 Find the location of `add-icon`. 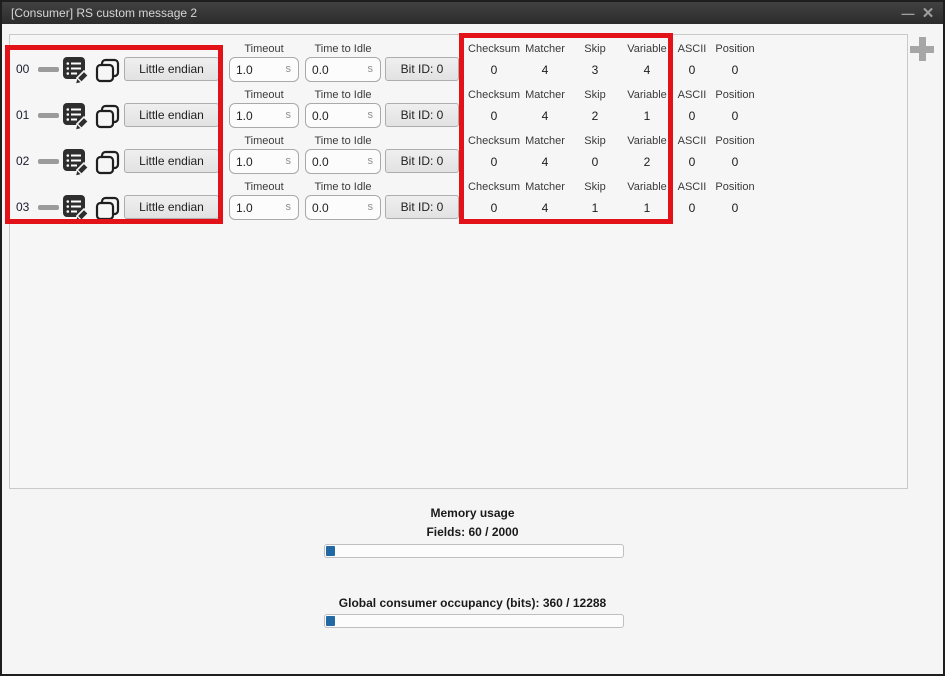

add-icon is located at coordinates (922, 49).